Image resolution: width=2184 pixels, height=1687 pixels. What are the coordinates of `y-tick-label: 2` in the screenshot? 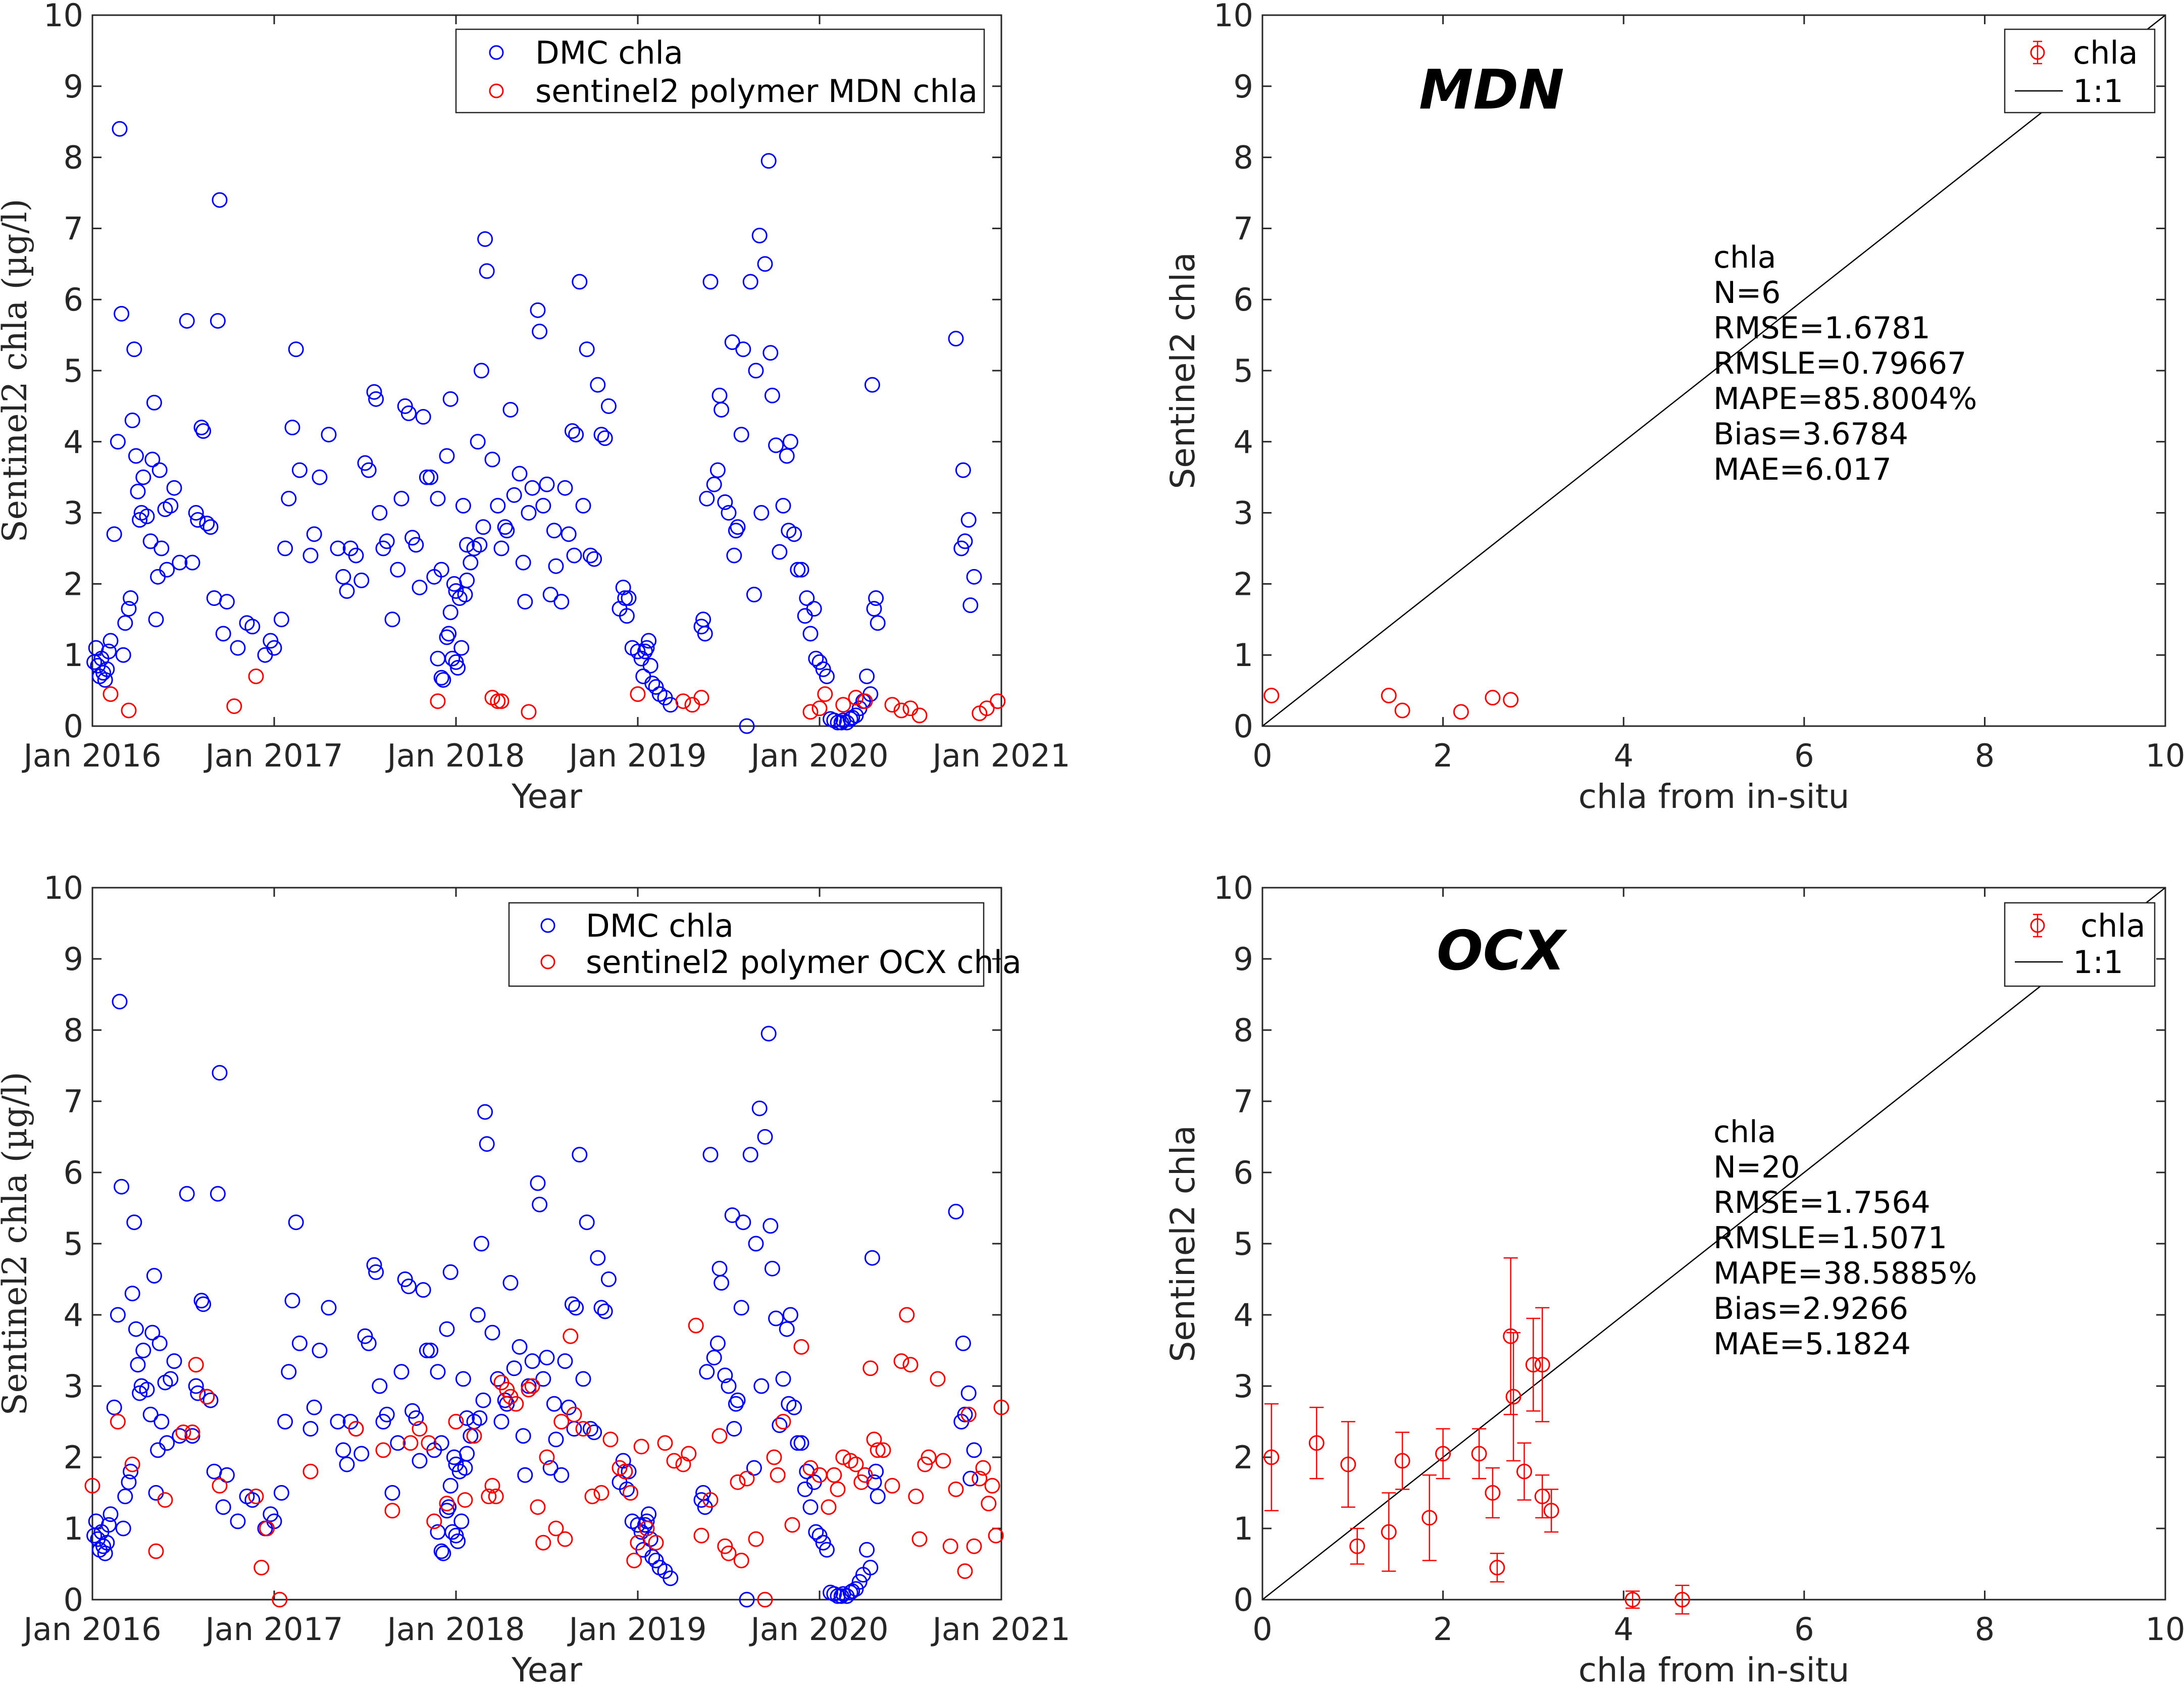 It's located at (1243, 1457).